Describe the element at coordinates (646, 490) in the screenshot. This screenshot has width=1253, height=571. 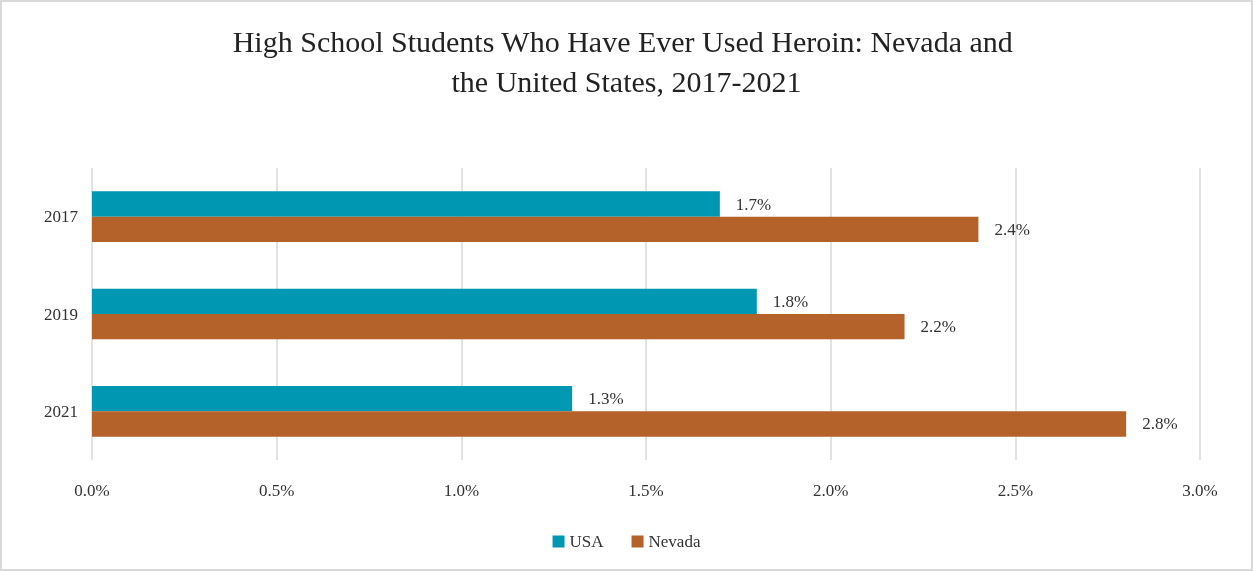
I see `x-tick-label: 1.5%` at that location.